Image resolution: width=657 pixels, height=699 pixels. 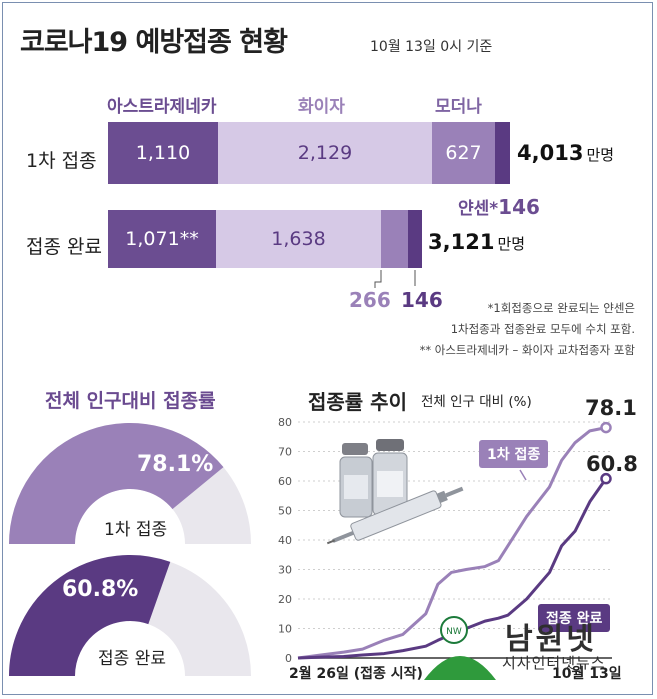 I want to click on bar-completed-janssen, so click(x=415, y=239).